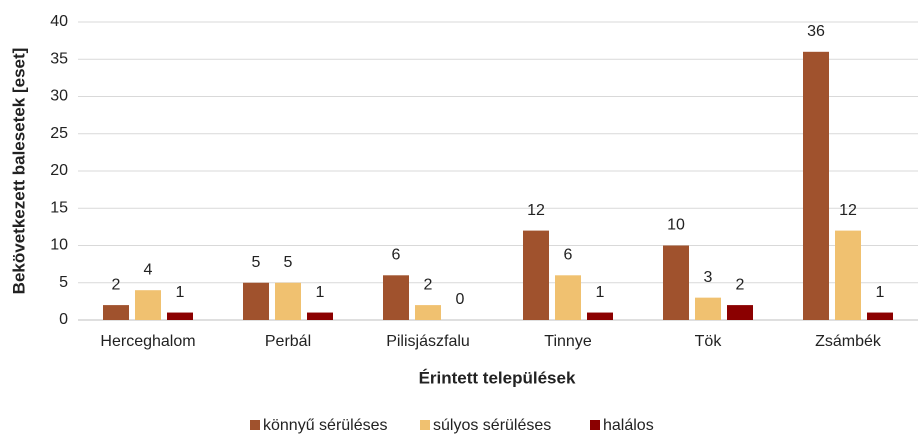 This screenshot has width=922, height=437. I want to click on y-tick-label: 0, so click(63, 319).